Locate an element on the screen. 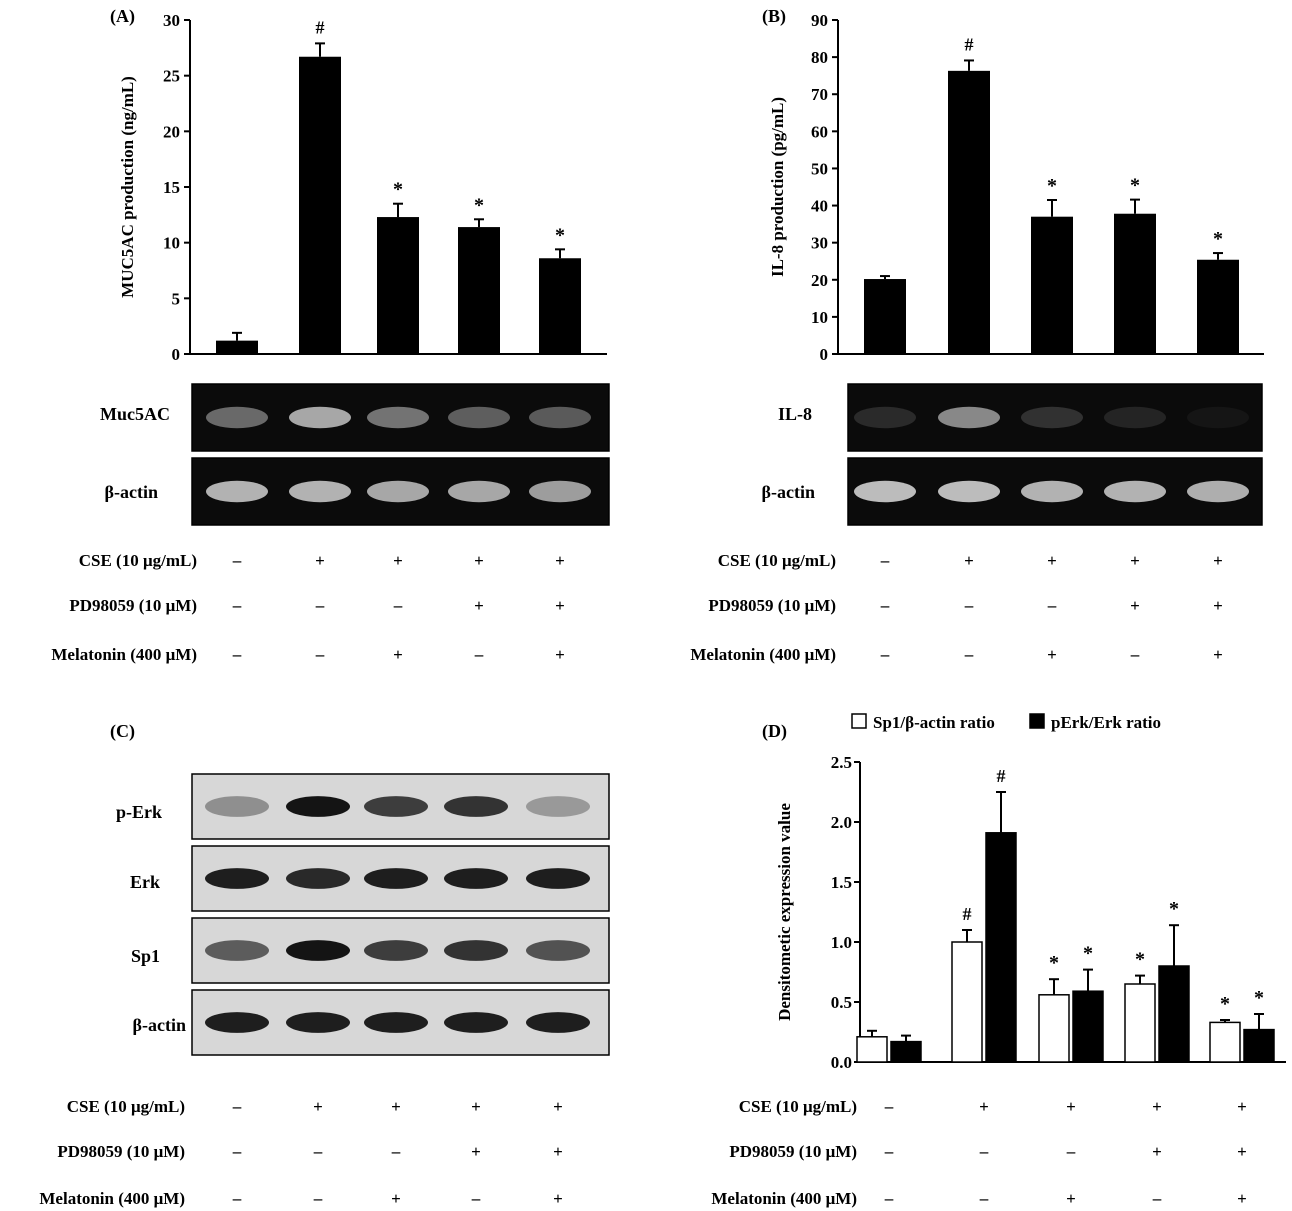  blot-sp1 is located at coordinates (400, 950).